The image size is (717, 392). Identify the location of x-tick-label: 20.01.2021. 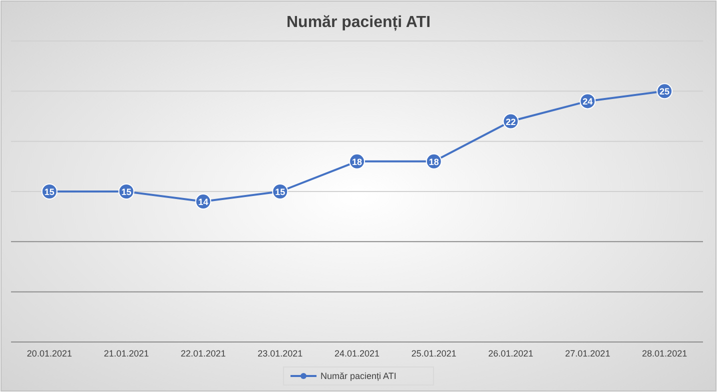
(49, 353).